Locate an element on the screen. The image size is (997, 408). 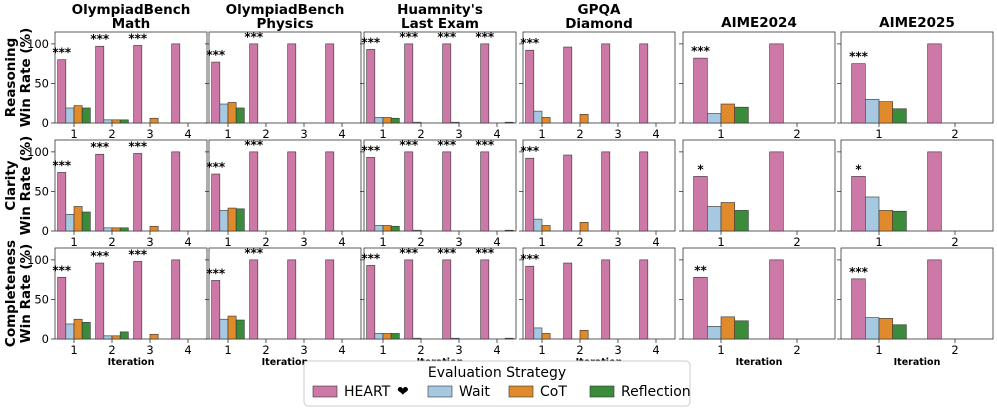
significance-label: ** is located at coordinates (700, 270).